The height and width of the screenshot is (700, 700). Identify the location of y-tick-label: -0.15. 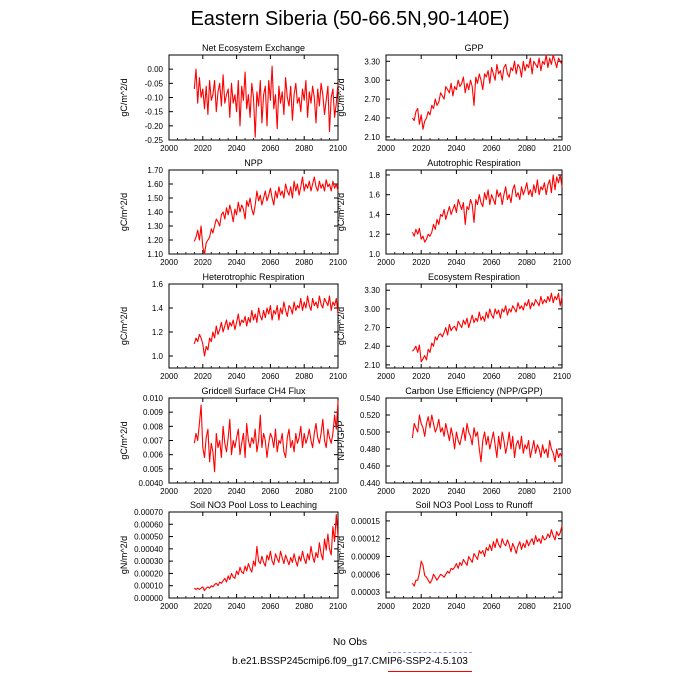
(154, 112).